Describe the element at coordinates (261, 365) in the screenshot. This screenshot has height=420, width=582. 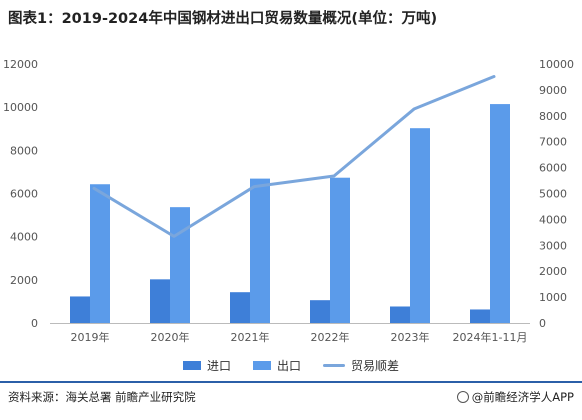
I see `legend-swatch-export` at that location.